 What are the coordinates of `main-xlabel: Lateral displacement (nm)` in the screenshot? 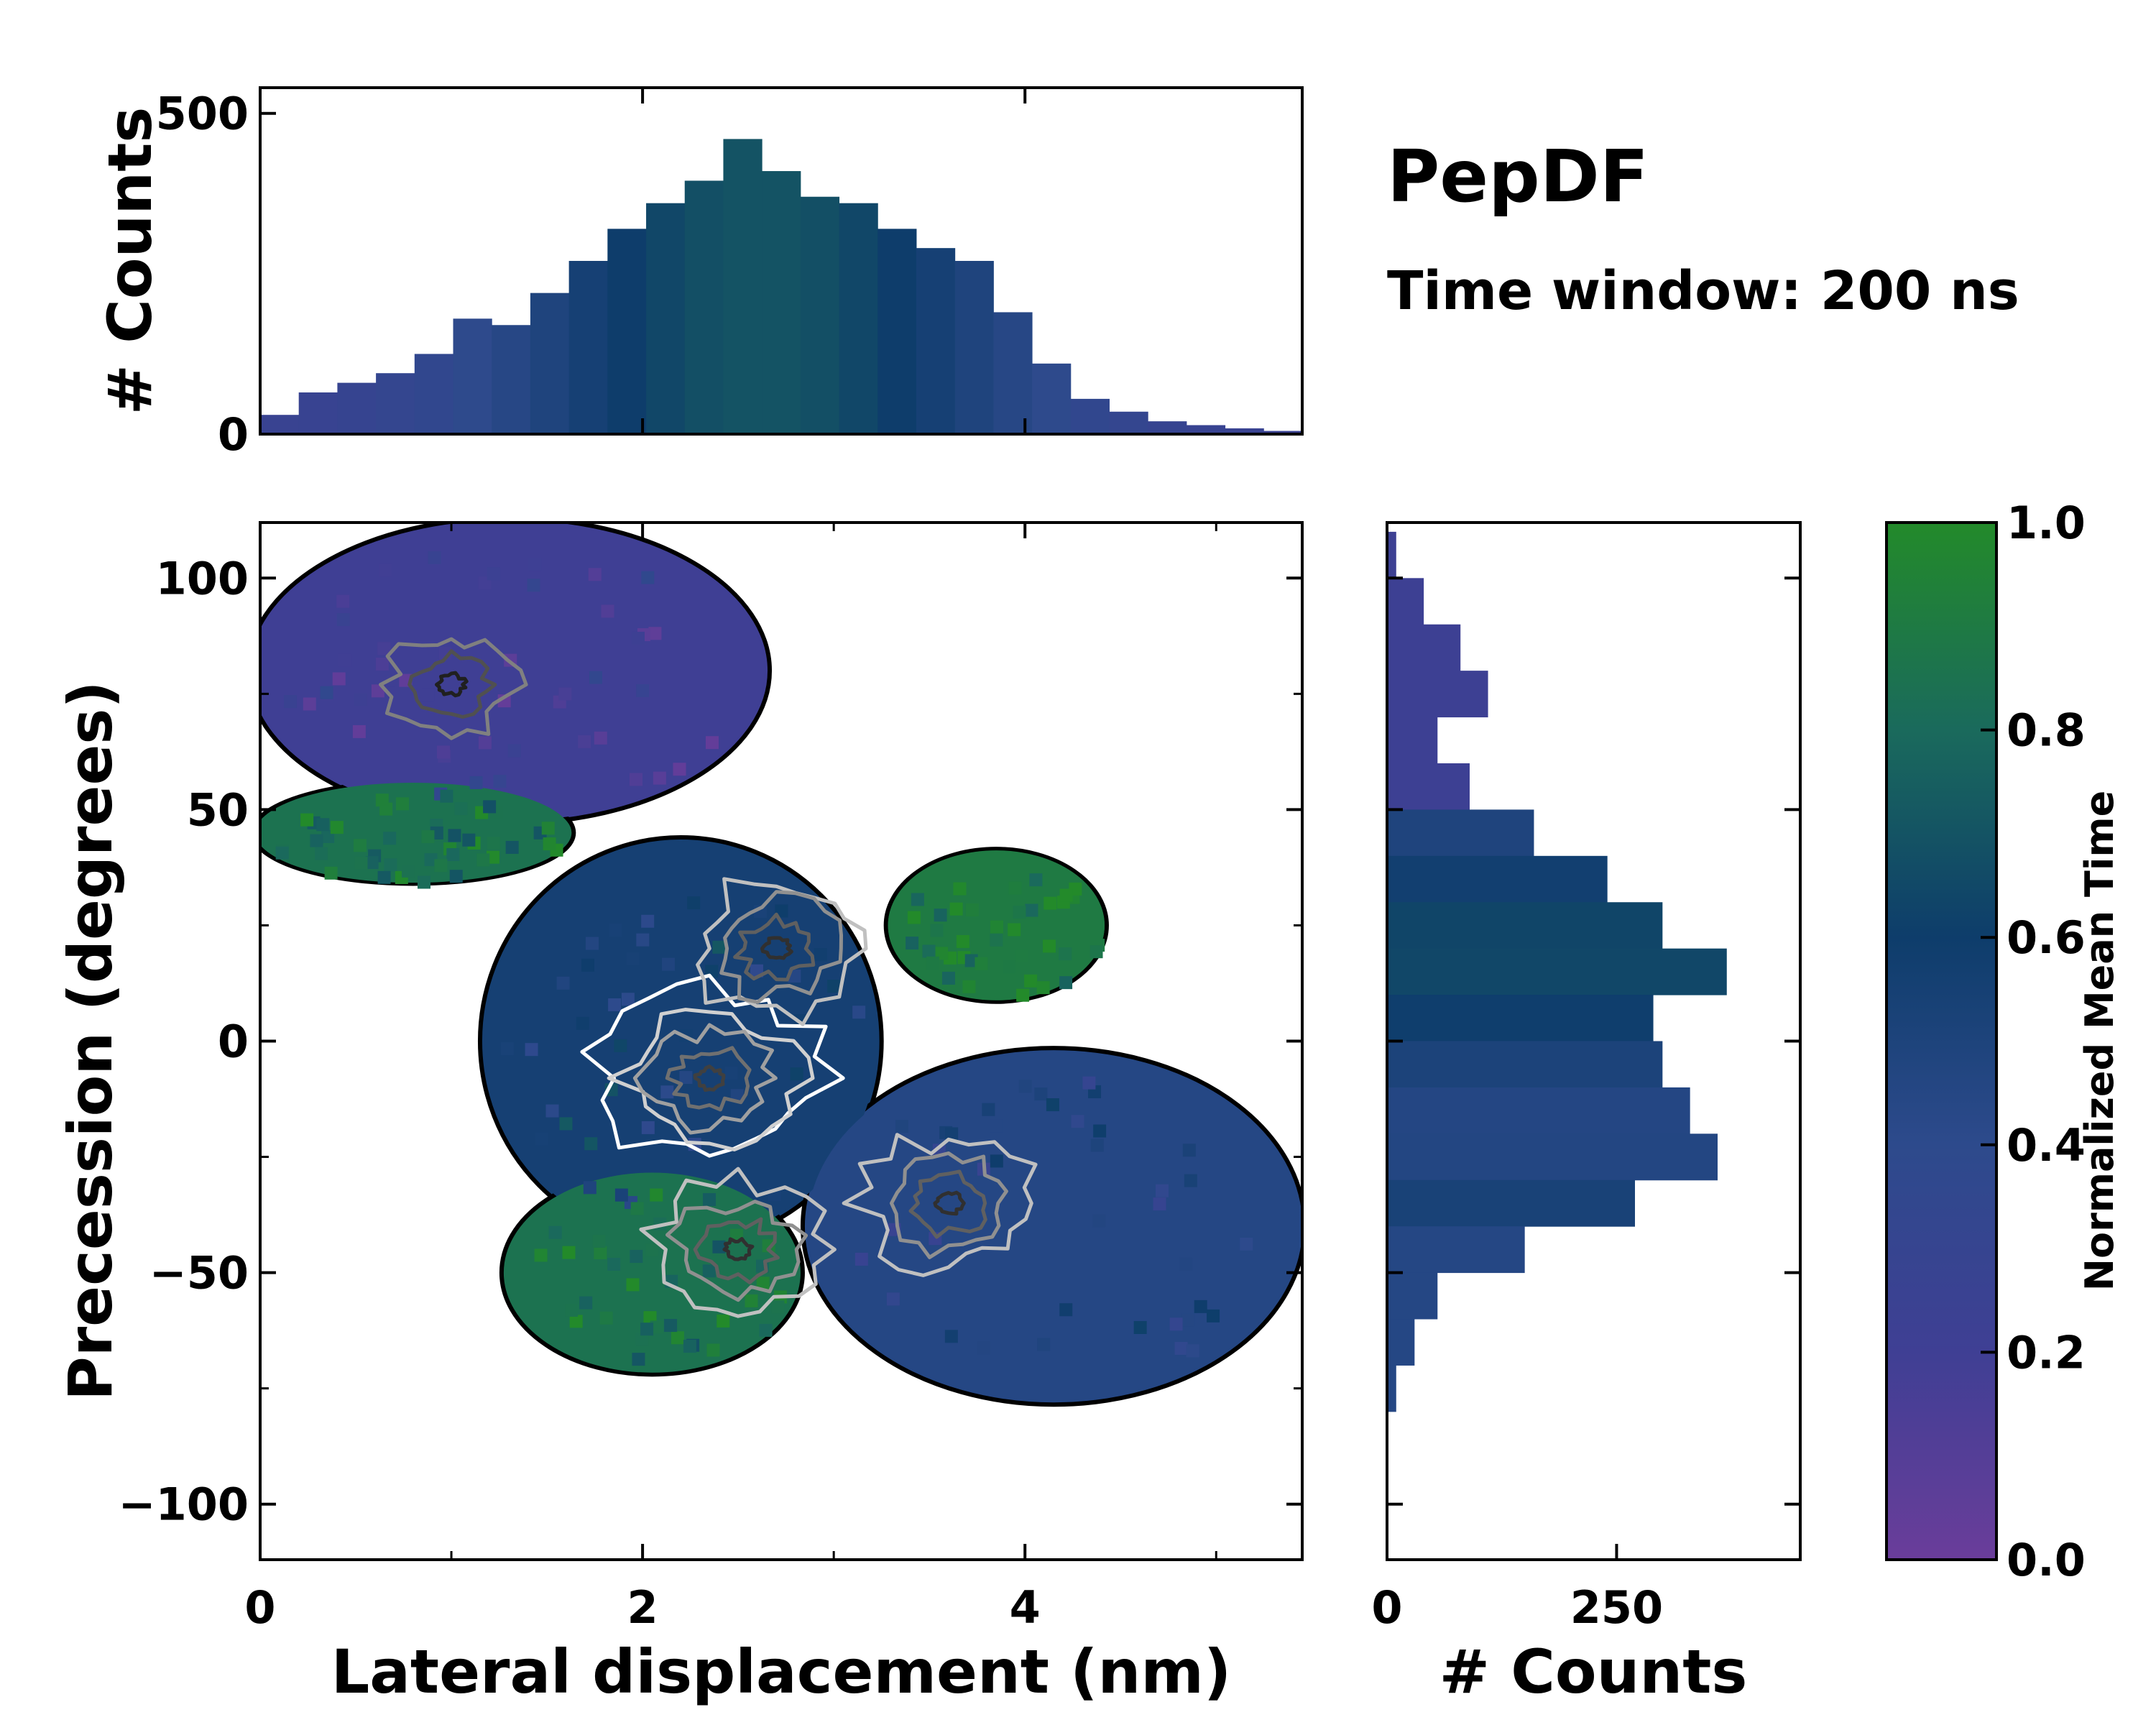 It's located at (781, 1672).